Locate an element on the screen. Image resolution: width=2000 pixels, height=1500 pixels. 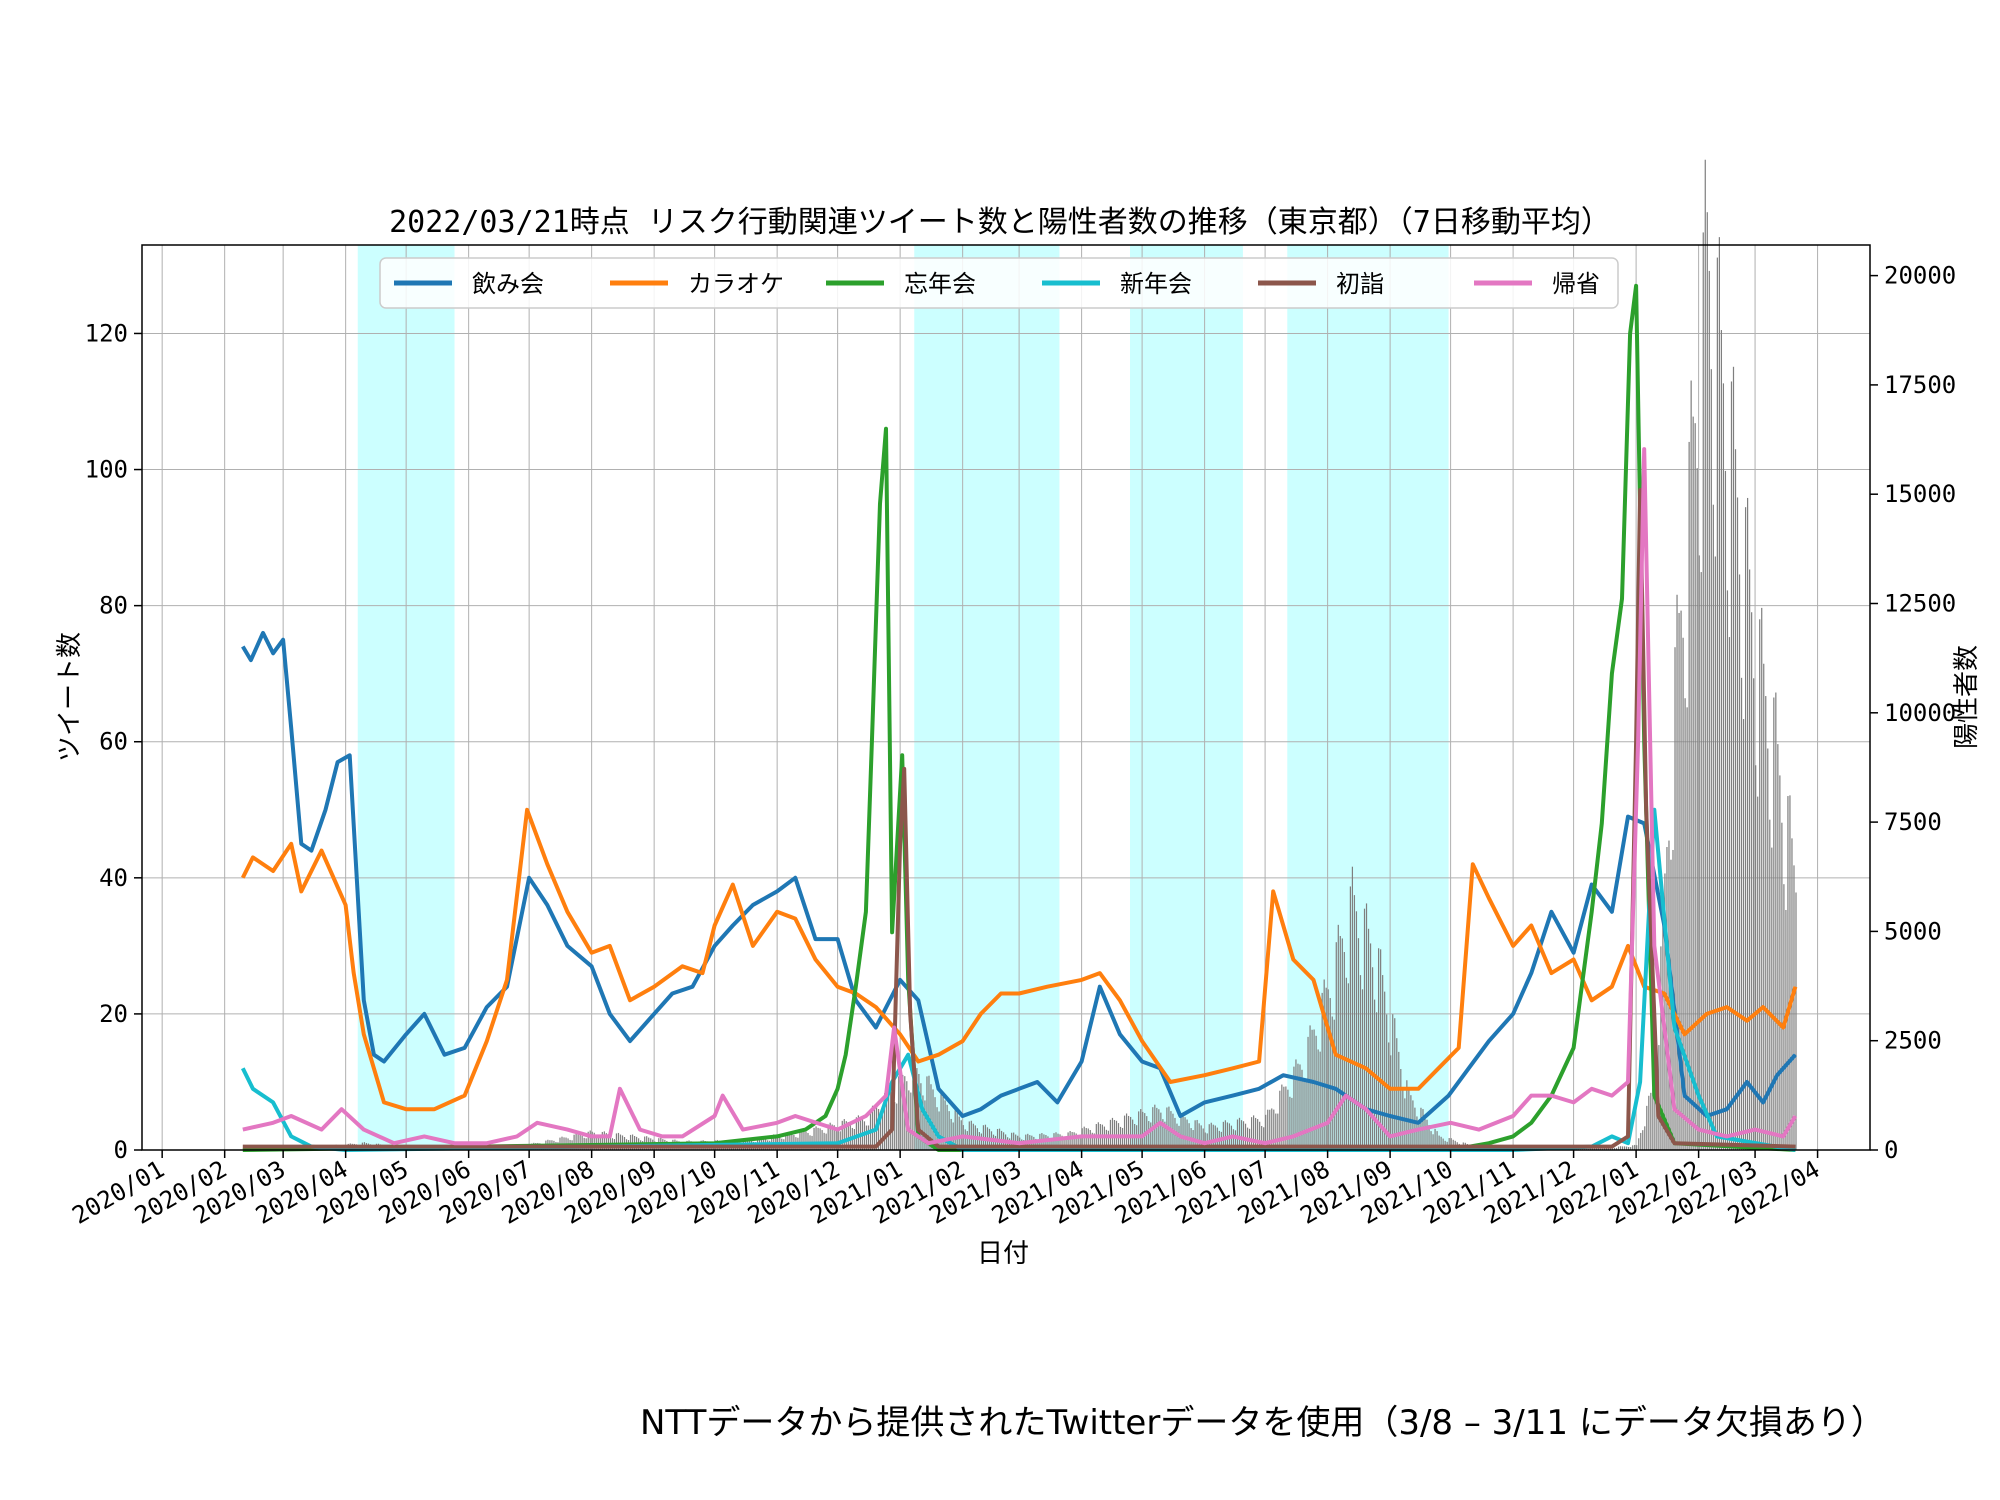
y2-tick-label: 2500 is located at coordinates (1913, 1041).